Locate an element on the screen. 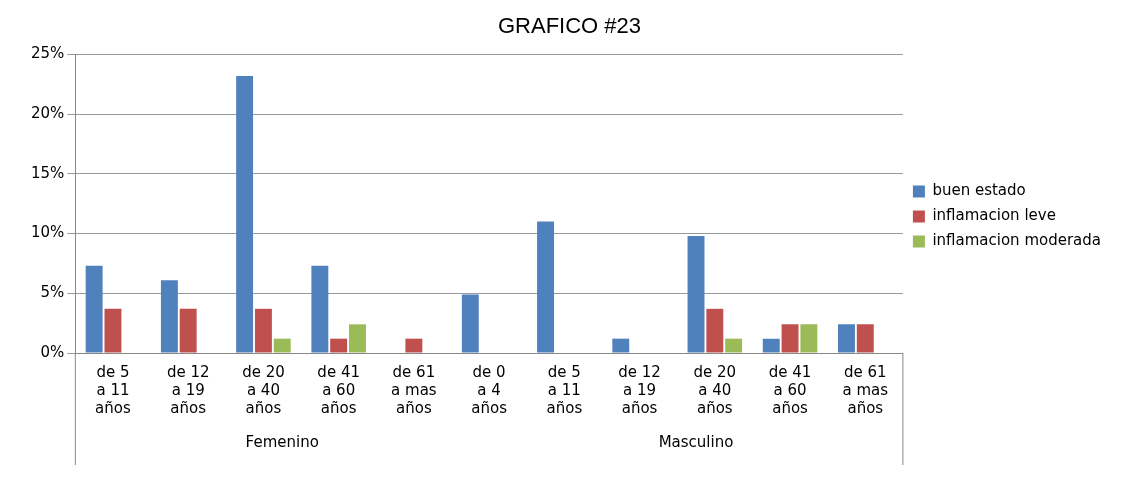  y-tick-label: 10% is located at coordinates (48, 232).